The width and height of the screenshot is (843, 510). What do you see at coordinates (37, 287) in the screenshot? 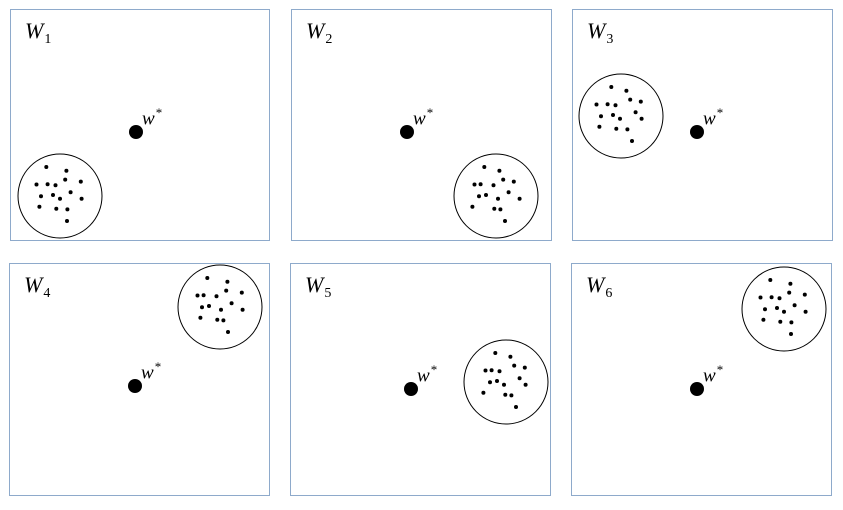
I see `panel-title-w4: W4` at bounding box center [37, 287].